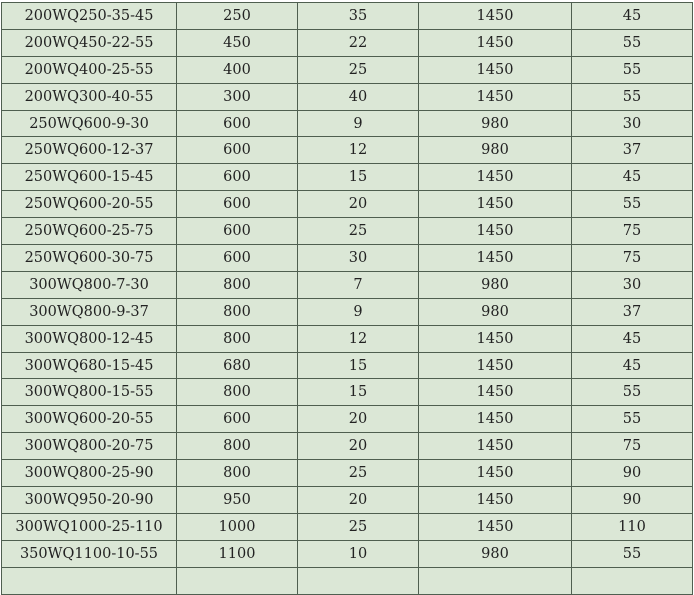  Describe the element at coordinates (89, 150) in the screenshot. I see `model-cell: 250WQ600-12-37` at that location.